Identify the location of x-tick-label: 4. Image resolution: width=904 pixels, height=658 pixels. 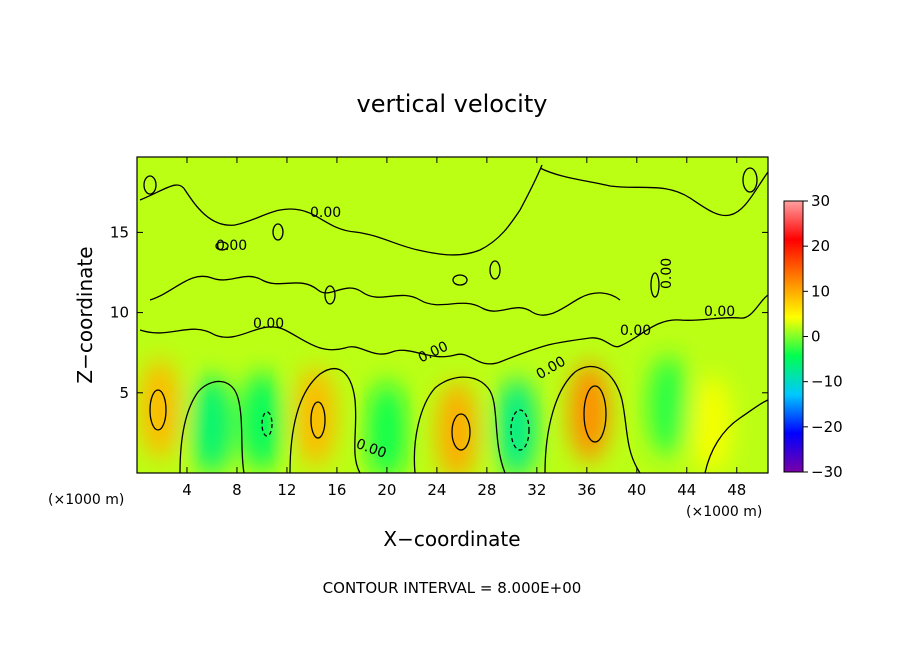
(187, 490).